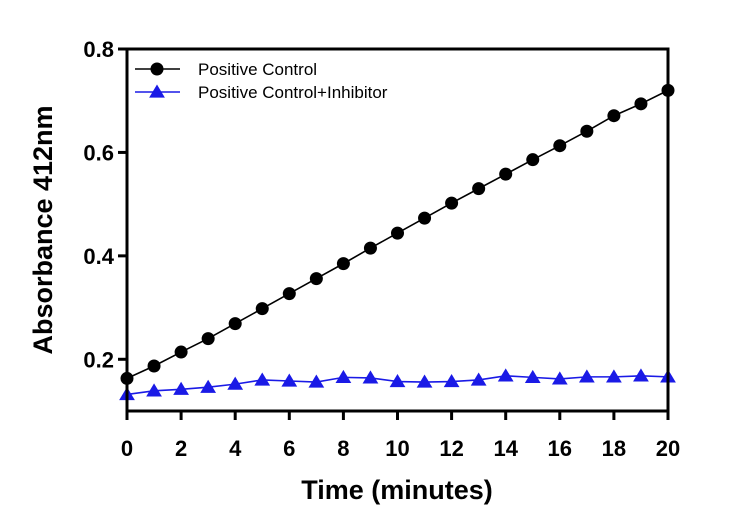 This screenshot has height=532, width=750. What do you see at coordinates (181, 448) in the screenshot?
I see `x-tick-label: 2` at bounding box center [181, 448].